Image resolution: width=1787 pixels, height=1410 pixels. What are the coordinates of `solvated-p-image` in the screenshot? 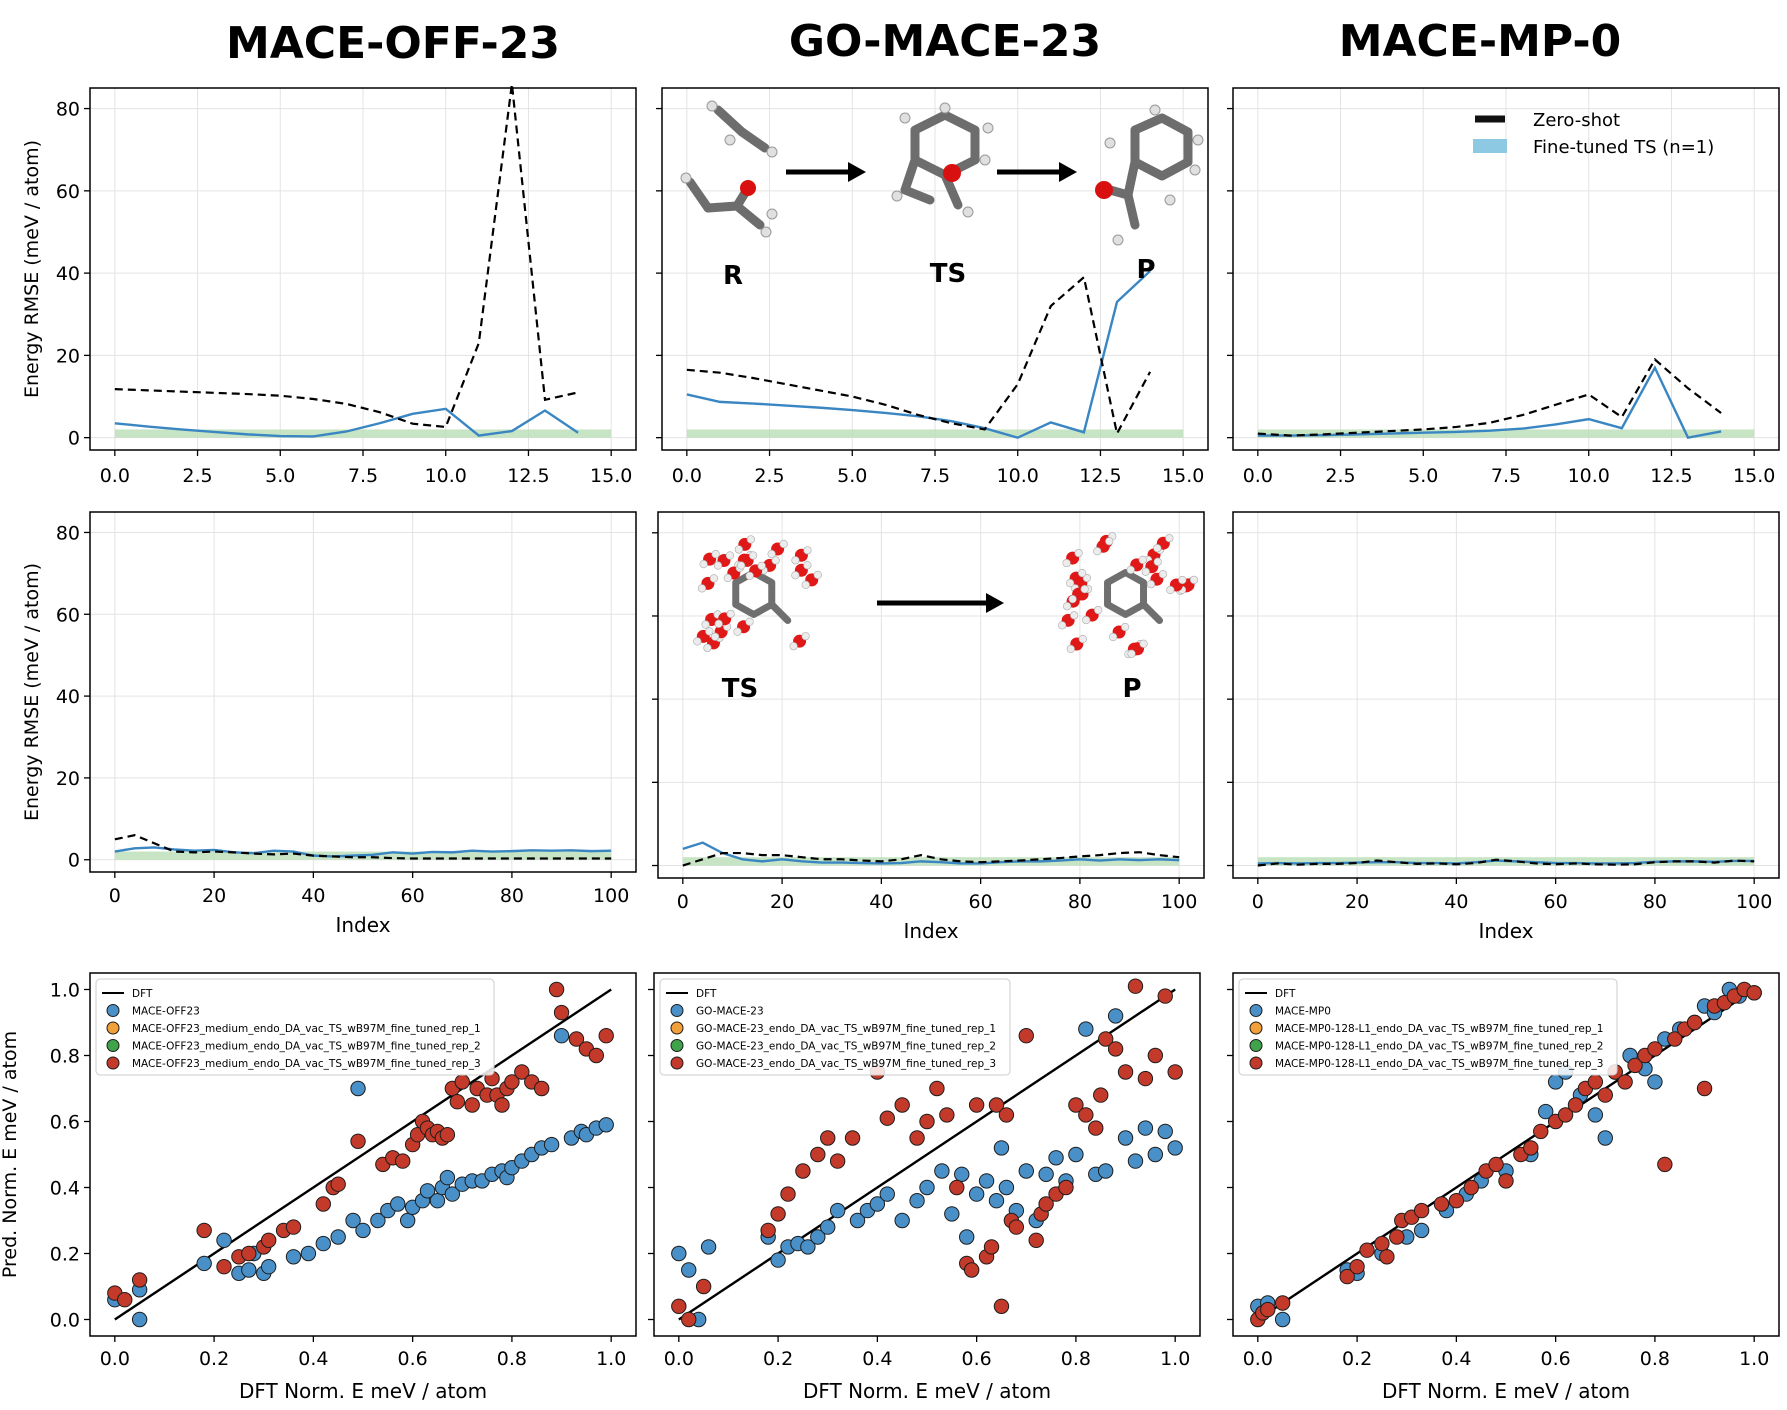 It's located at (1128, 595).